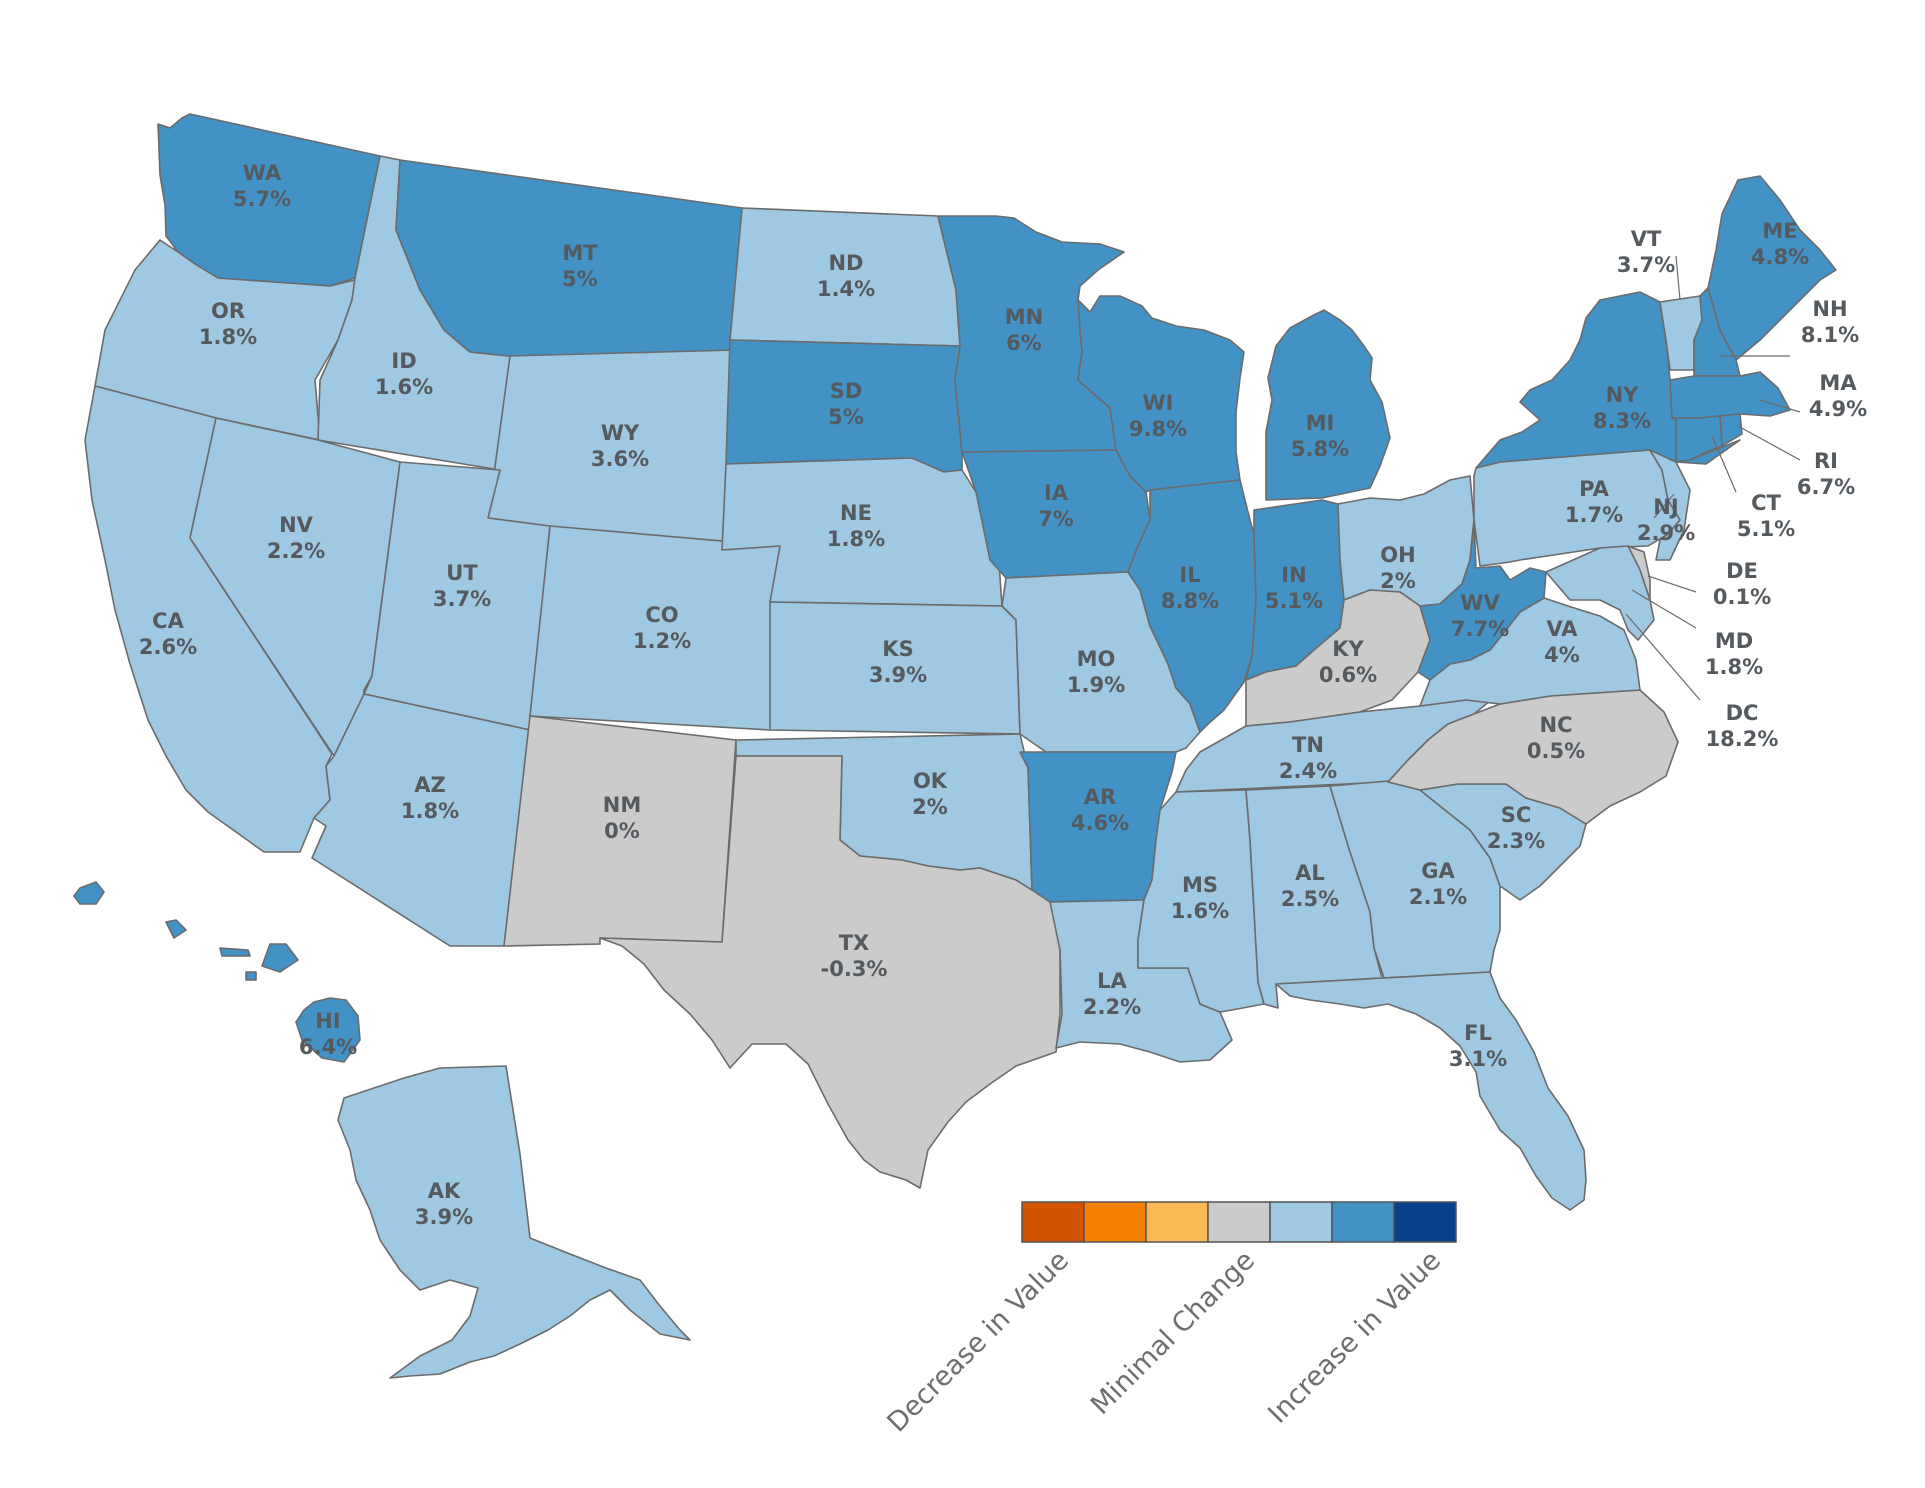 The width and height of the screenshot is (1925, 1488). What do you see at coordinates (1200, 911) in the screenshot?
I see `state-value-label-ms: 1.6%` at bounding box center [1200, 911].